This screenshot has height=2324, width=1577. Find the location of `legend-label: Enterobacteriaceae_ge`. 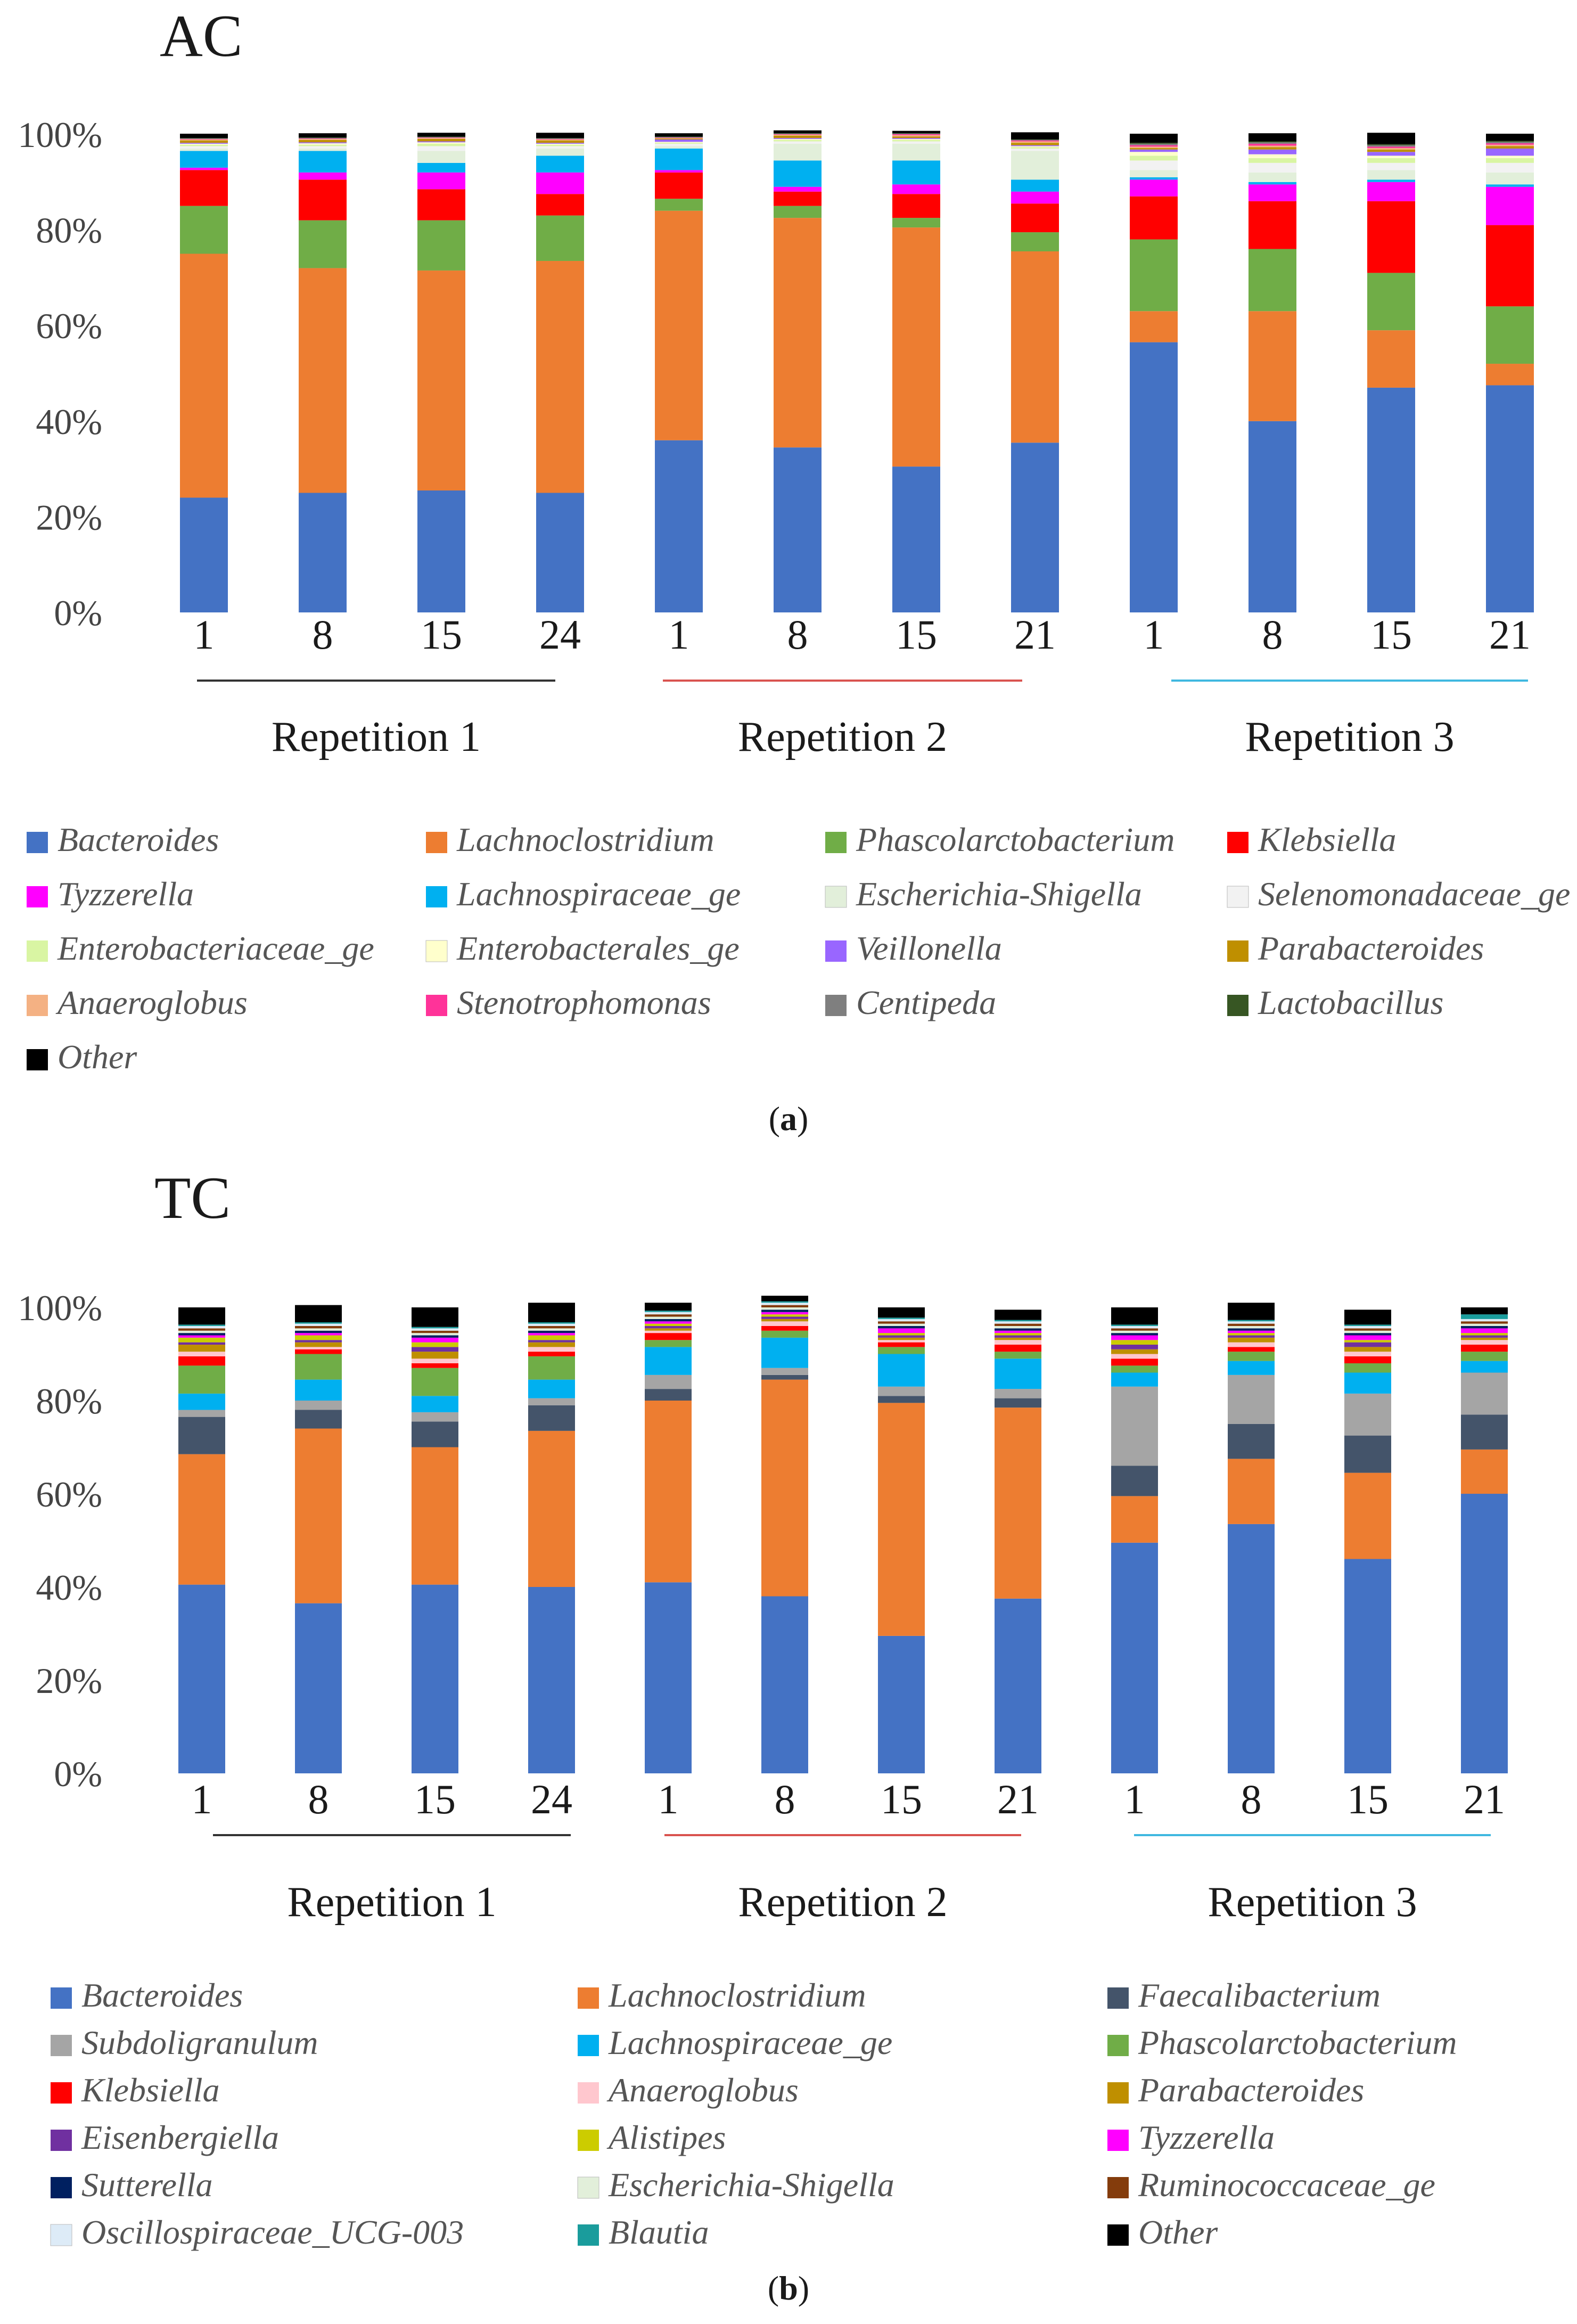

legend-label: Enterobacteriaceae_ge is located at coordinates (216, 948).